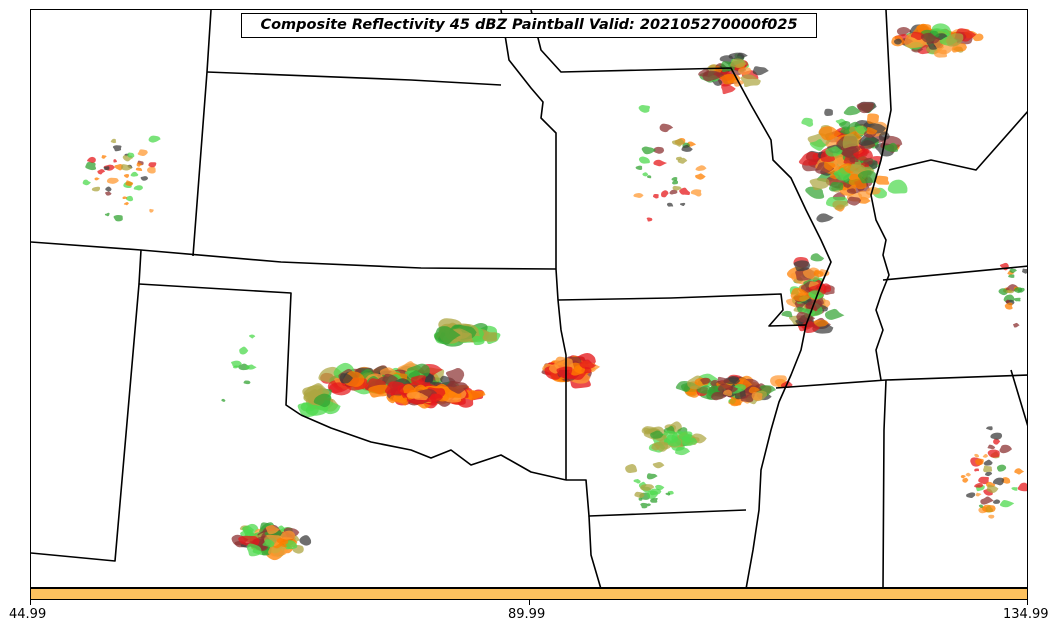  What do you see at coordinates (30, 602) in the screenshot?
I see `colorbar-tick-min` at bounding box center [30, 602].